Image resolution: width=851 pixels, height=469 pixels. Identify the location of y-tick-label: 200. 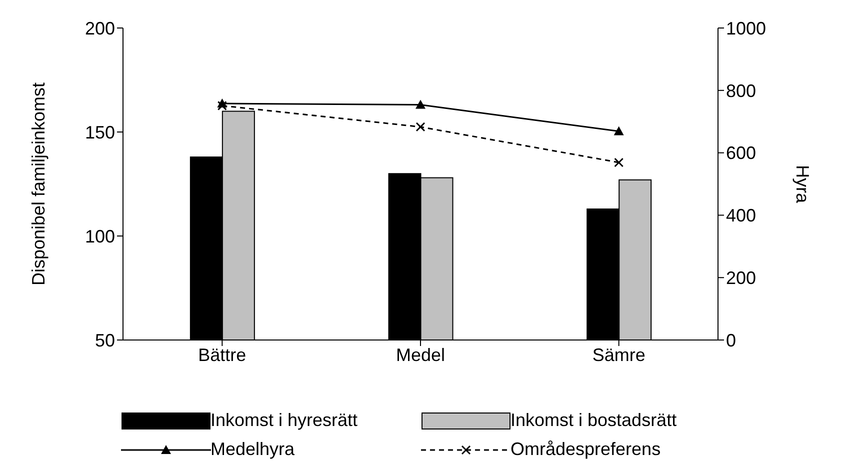
(99, 28).